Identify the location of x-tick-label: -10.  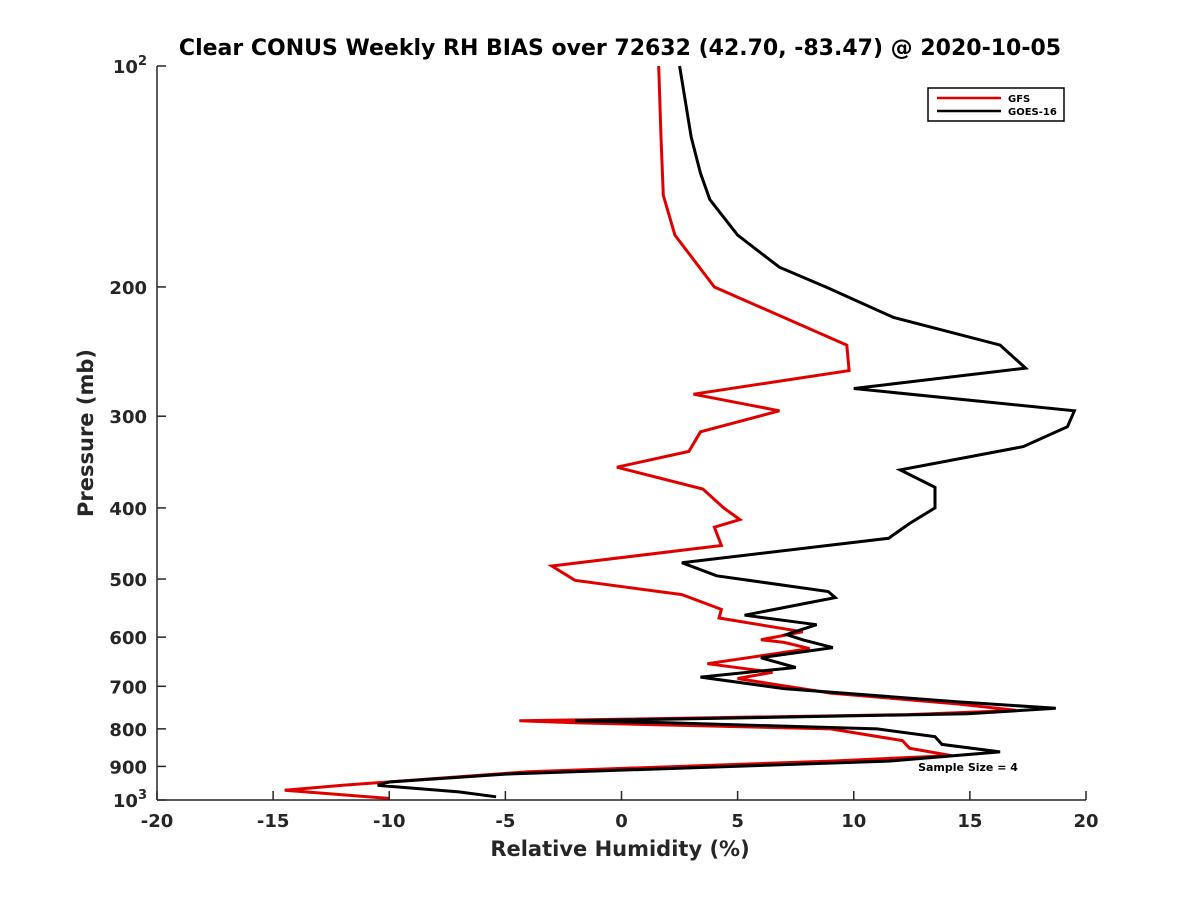
(389, 821).